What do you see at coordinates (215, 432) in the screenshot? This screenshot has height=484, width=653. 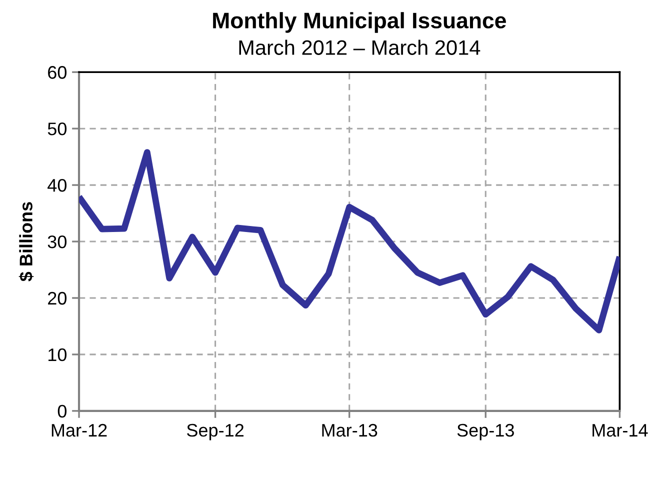 I see `x-tick-label: Sep-12` at bounding box center [215, 432].